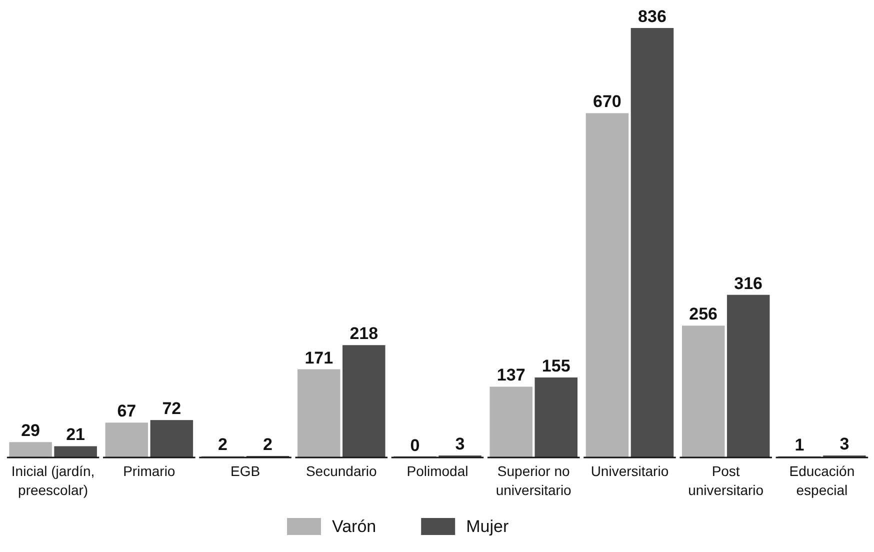 The image size is (874, 552). Describe the element at coordinates (652, 16) in the screenshot. I see `data-label: 836` at that location.